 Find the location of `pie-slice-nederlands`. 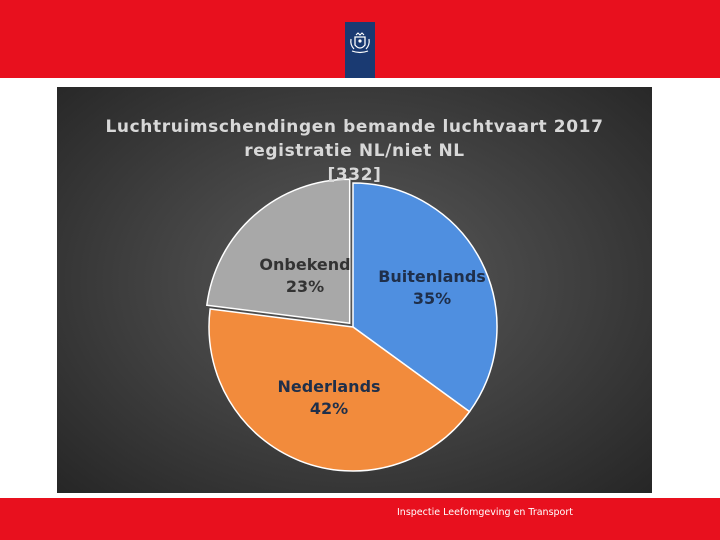

pie-slice-nederlands is located at coordinates (339, 390).